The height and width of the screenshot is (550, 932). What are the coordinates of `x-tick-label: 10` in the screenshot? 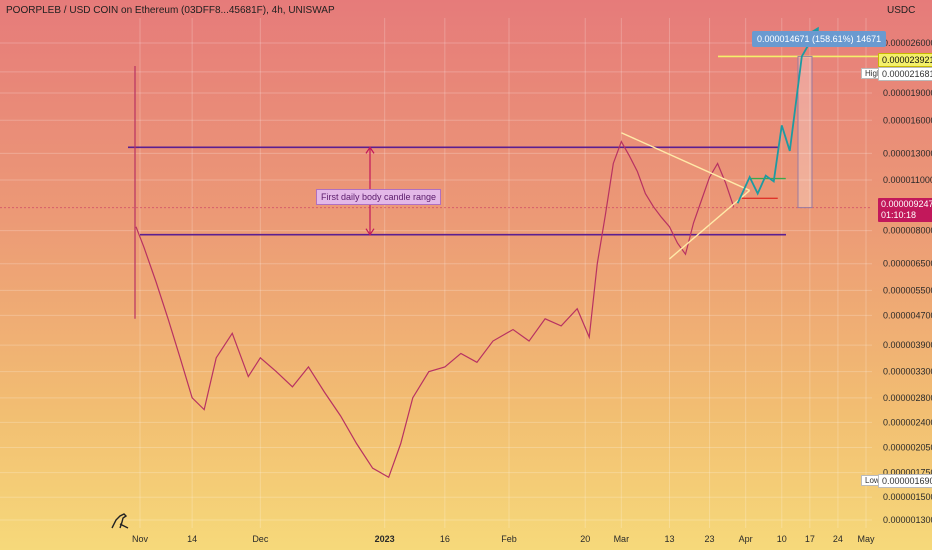 It's located at (782, 539).